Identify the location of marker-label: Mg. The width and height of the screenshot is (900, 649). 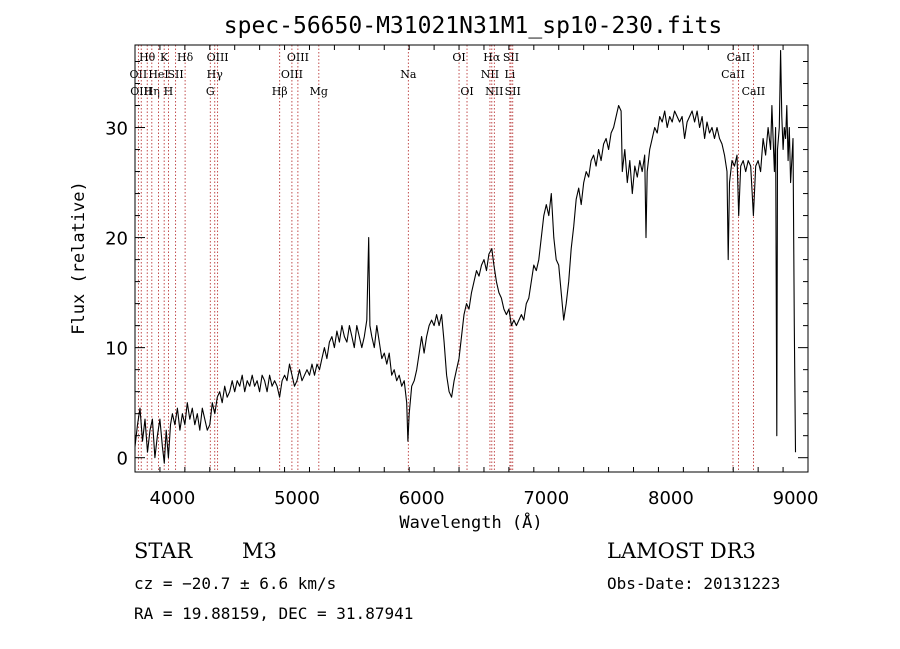
(319, 91).